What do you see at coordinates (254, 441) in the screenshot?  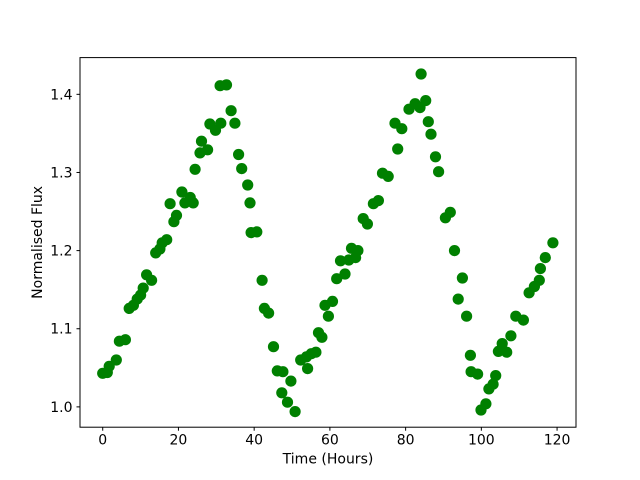 I see `x-tick-label: 40` at bounding box center [254, 441].